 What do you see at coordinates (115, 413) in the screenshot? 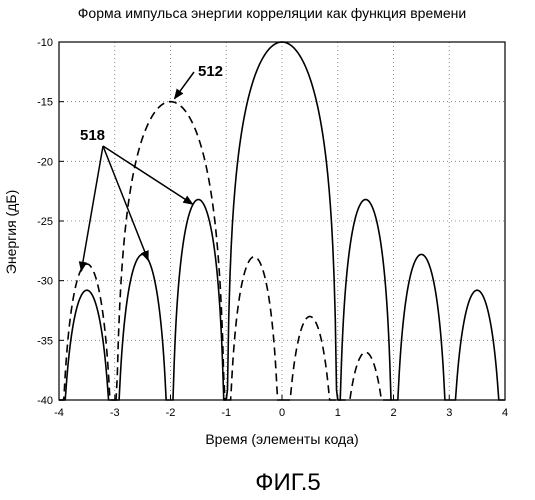
I see `x-tick-label-1: -3` at bounding box center [115, 413].